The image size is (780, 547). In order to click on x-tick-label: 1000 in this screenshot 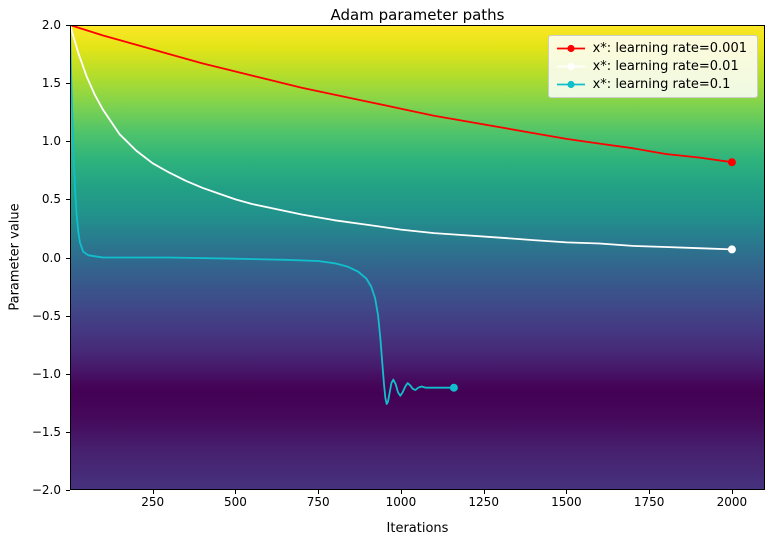, I will do `click(401, 502)`.